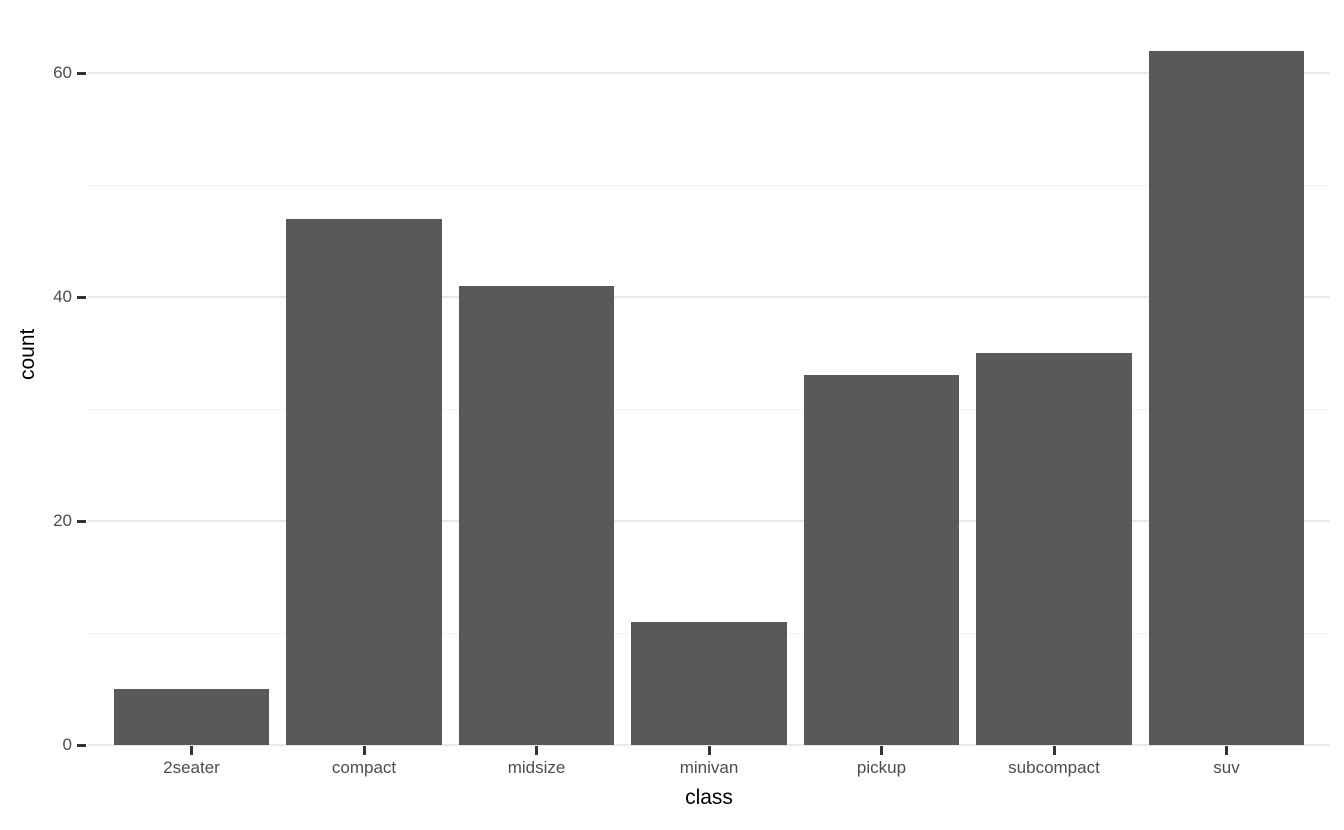 The image size is (1344, 830). What do you see at coordinates (1054, 549) in the screenshot?
I see `bar-subcompact` at bounding box center [1054, 549].